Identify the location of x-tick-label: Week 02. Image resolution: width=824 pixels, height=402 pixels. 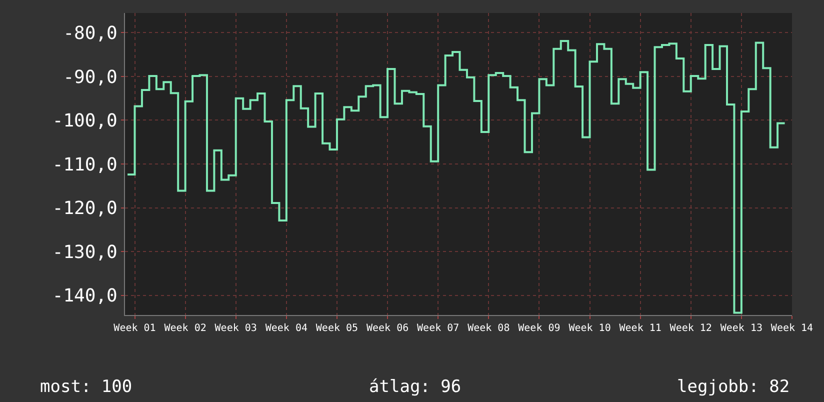
(185, 328).